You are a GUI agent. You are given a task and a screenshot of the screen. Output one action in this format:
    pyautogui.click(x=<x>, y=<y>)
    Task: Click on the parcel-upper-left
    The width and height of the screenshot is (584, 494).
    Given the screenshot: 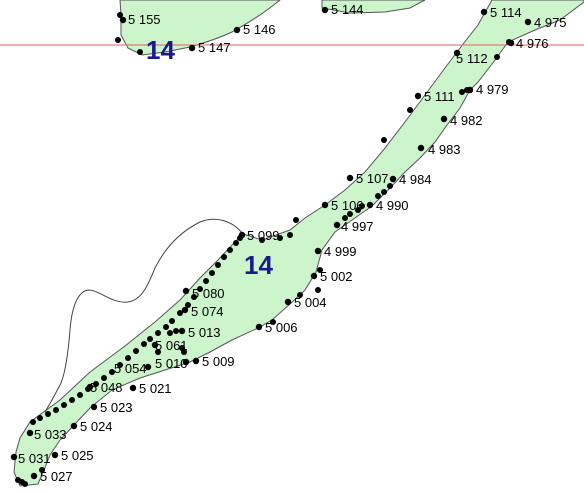 What is the action you would take?
    pyautogui.click(x=200, y=28)
    